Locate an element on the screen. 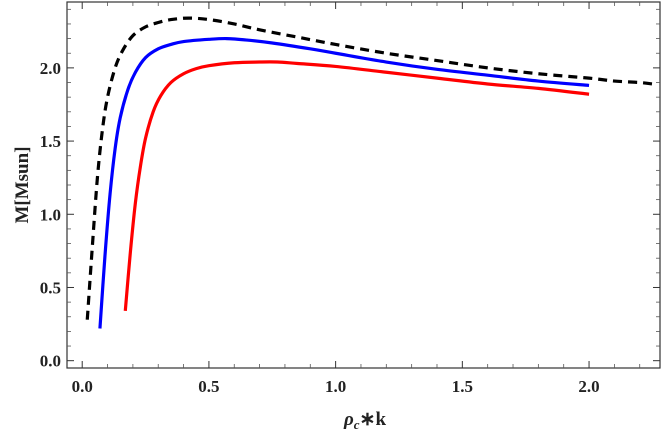  x-axis-title-sub: c is located at coordinates (357, 424).